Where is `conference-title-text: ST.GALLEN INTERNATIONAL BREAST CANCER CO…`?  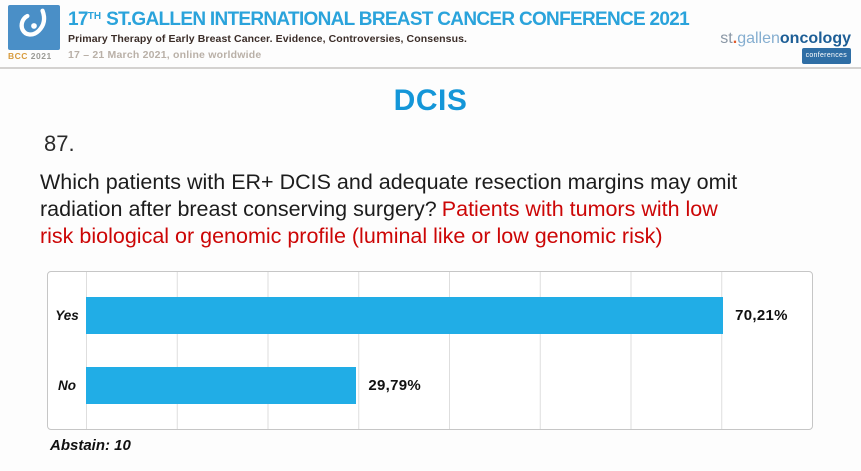
conference-title-text: ST.GALLEN INTERNATIONAL BREAST CANCER CO… is located at coordinates (398, 19).